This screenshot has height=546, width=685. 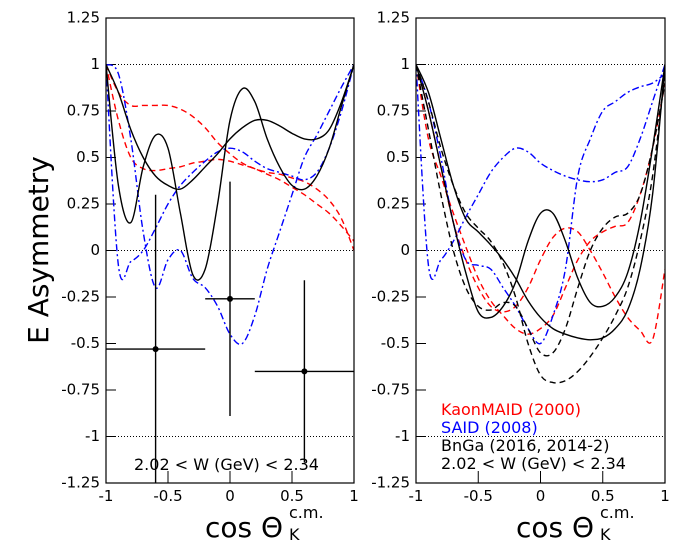 What do you see at coordinates (38, 250) in the screenshot?
I see `y-axis-label: E Asymmetry` at bounding box center [38, 250].